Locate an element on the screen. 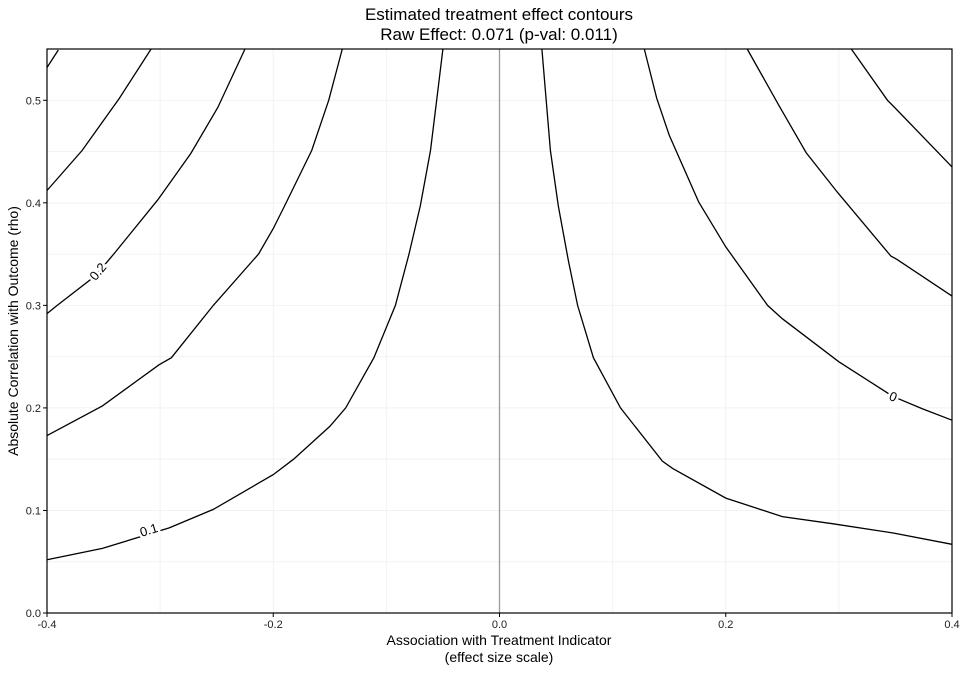 The height and width of the screenshot is (677, 960). chart-title: Estimated treatment effect contours is located at coordinates (499, 14).